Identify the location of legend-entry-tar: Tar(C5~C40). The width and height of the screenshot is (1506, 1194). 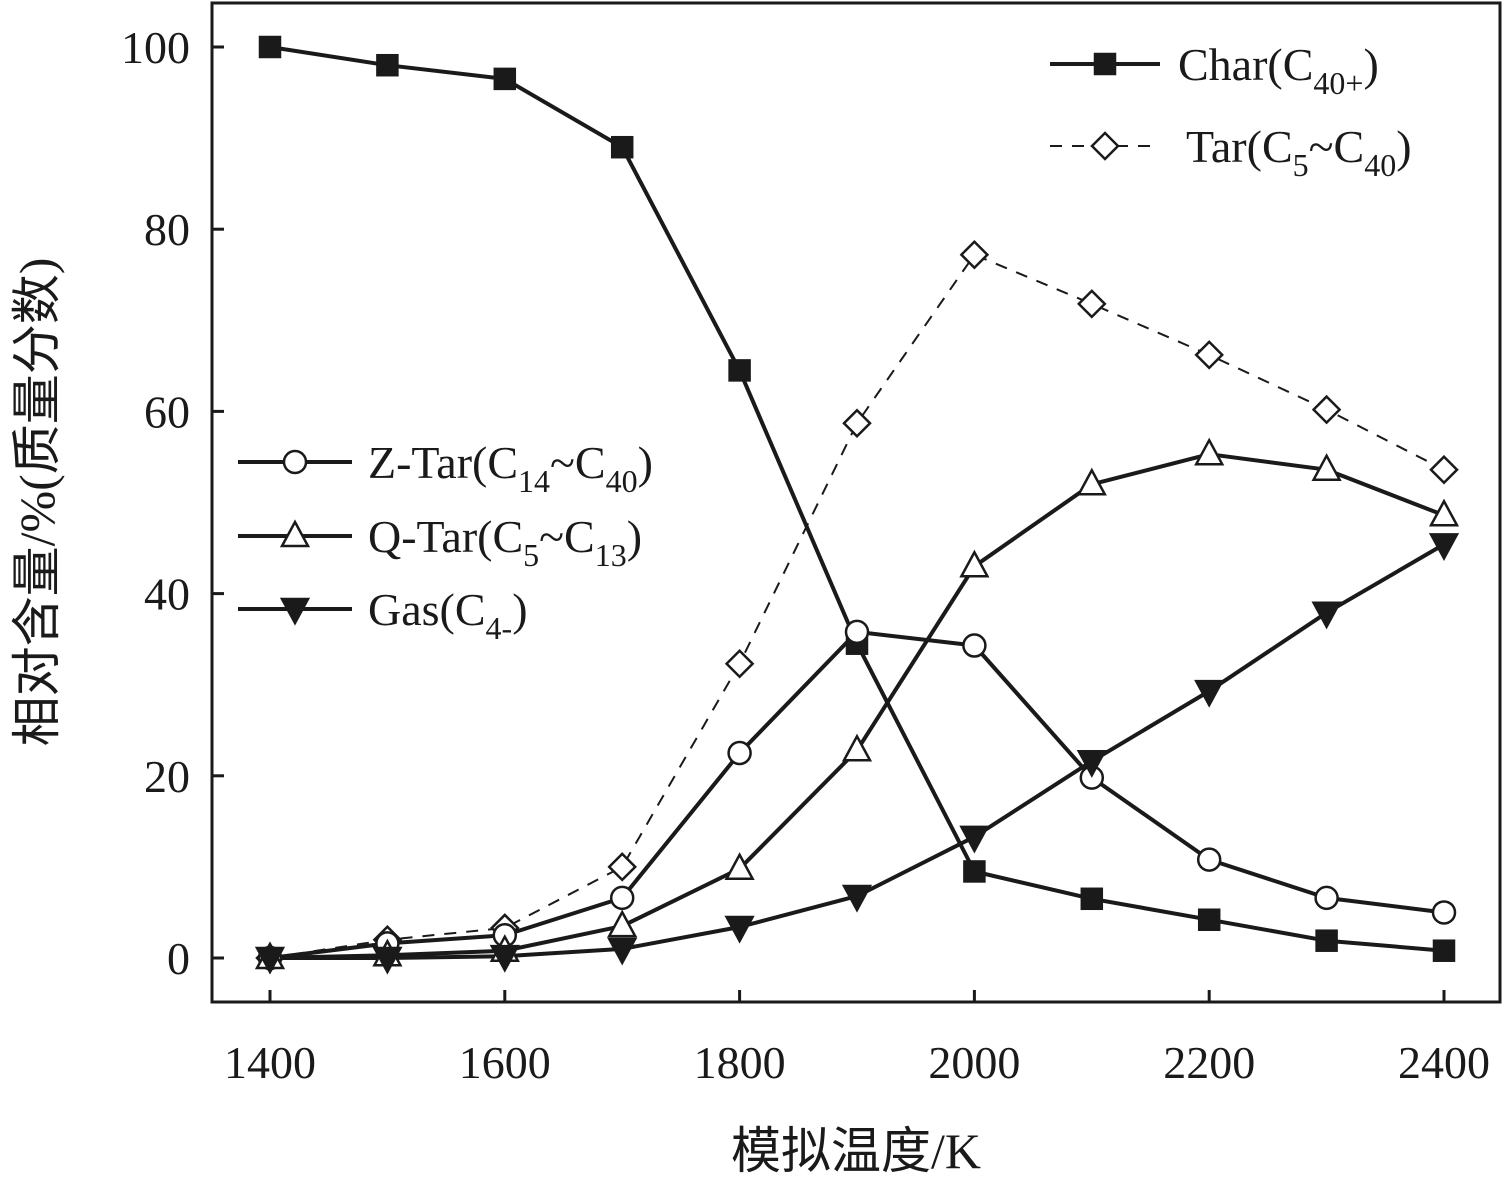
(1231, 152).